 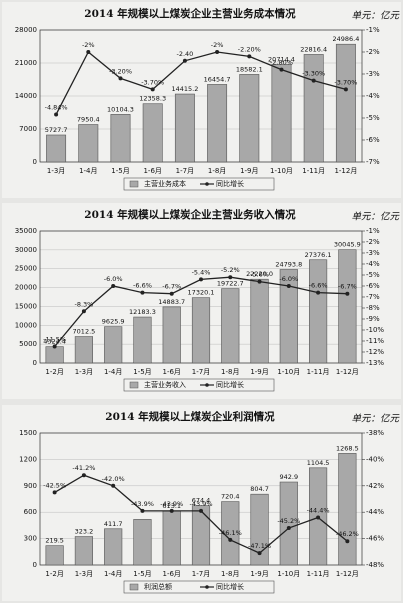 I want to click on x-tick-label: 1-8月, so click(x=230, y=372).